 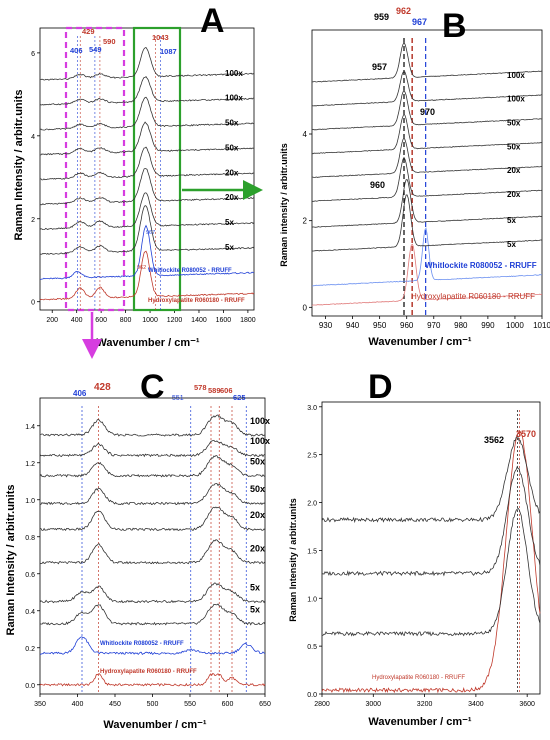 I want to click on y-tick-label-c-6: 1.2, so click(x=30, y=464).